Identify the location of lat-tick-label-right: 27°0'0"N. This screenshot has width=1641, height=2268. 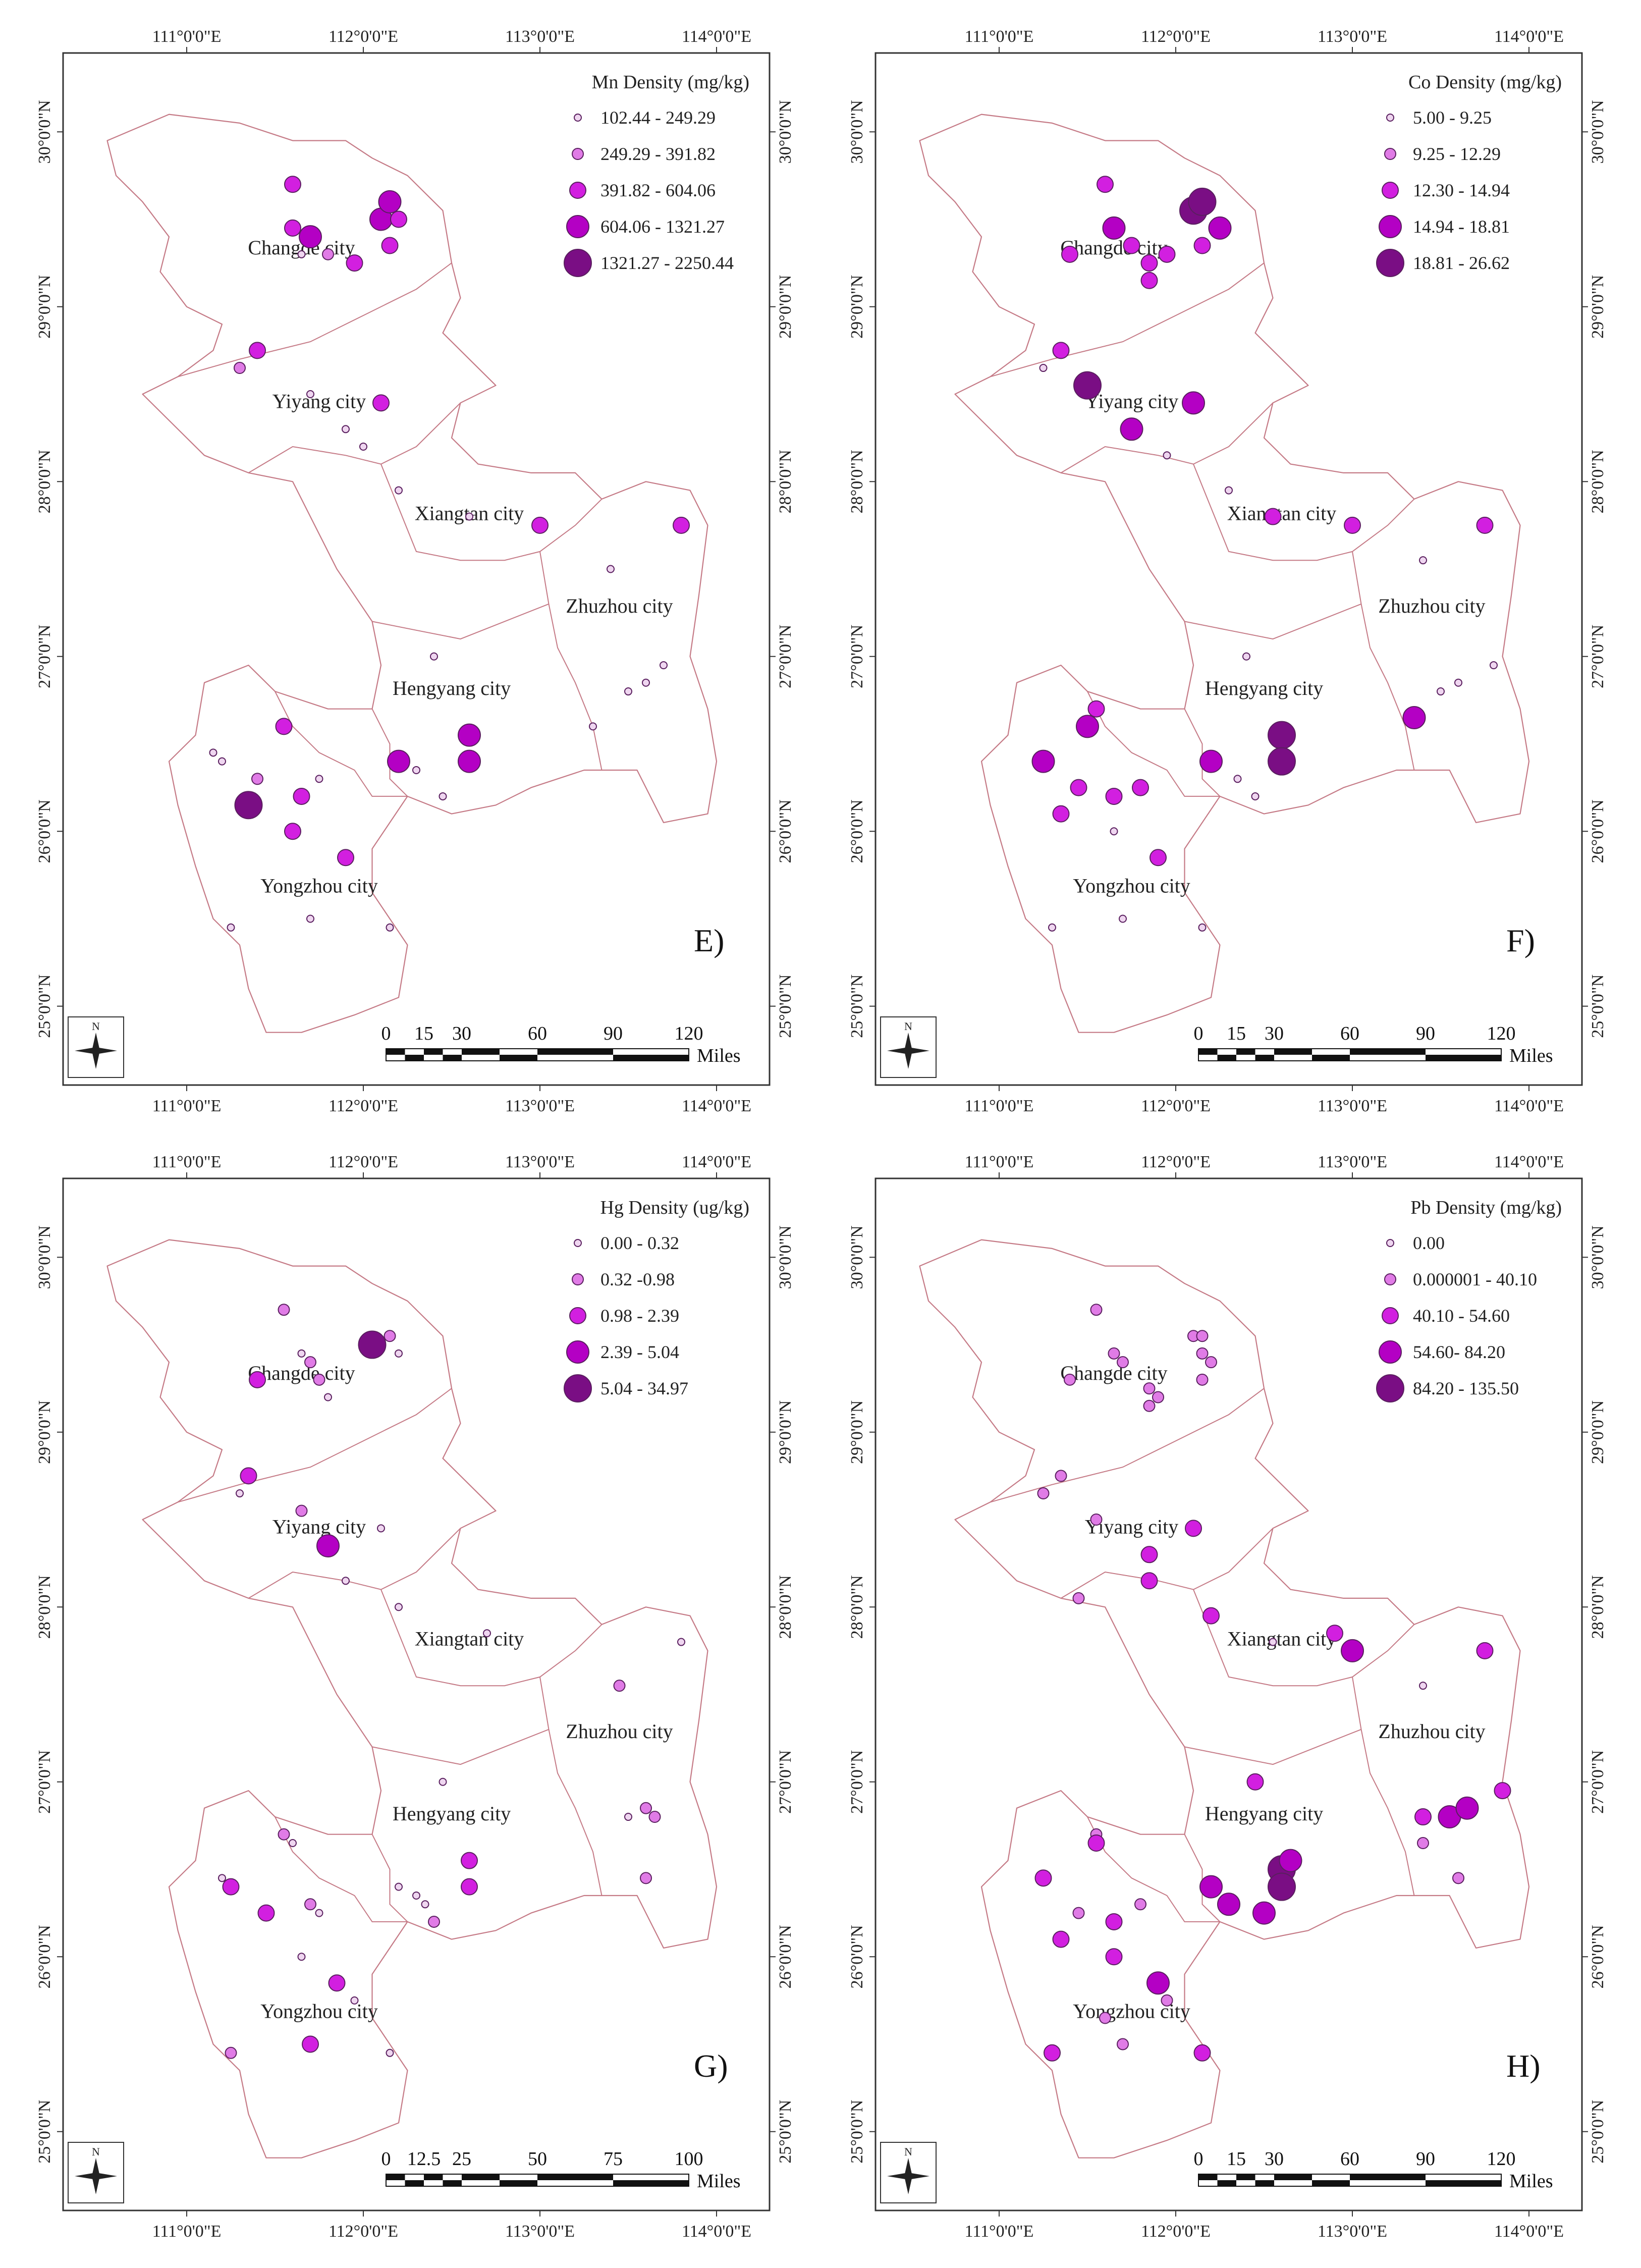
(1598, 1782).